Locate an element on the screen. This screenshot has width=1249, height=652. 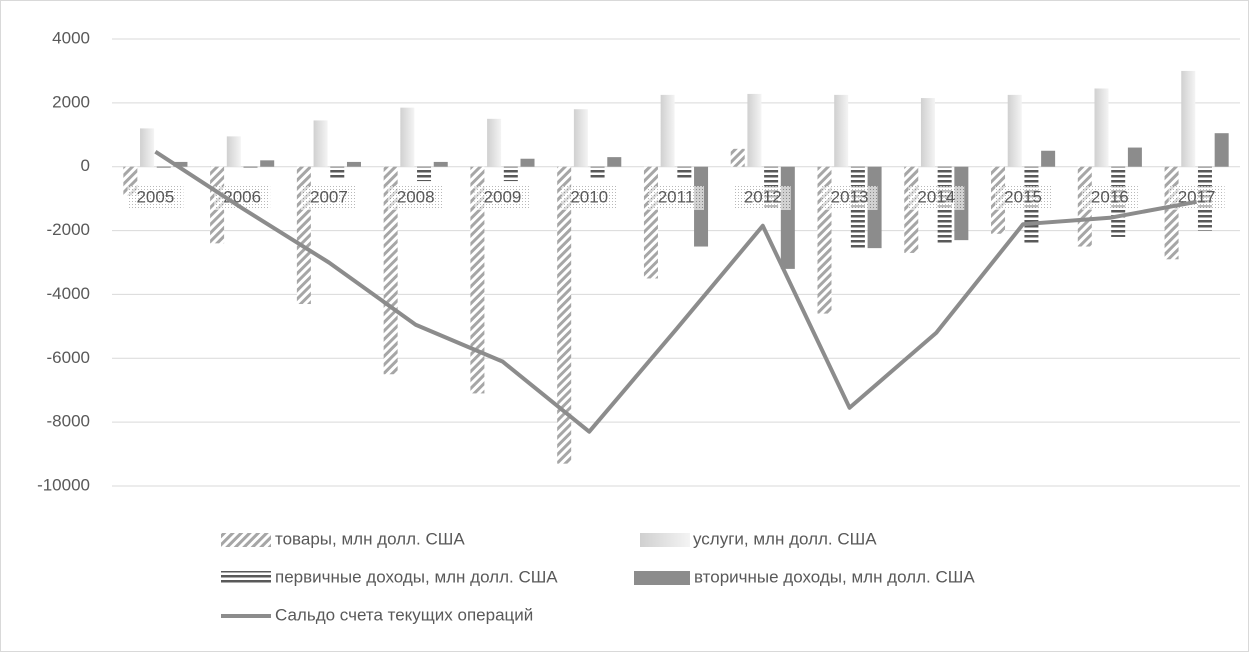
x-tick-label: 2005 is located at coordinates (155, 196).